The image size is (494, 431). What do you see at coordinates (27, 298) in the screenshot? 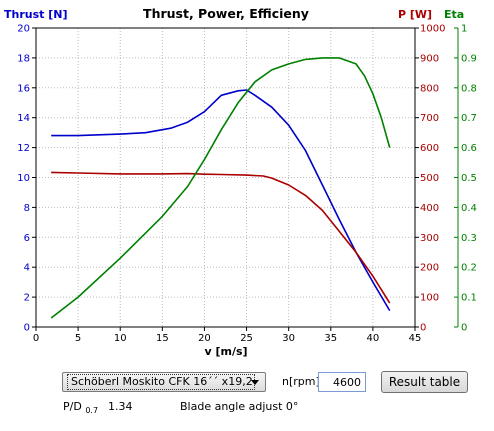
I see `thrust-tick-label: 2` at bounding box center [27, 298].